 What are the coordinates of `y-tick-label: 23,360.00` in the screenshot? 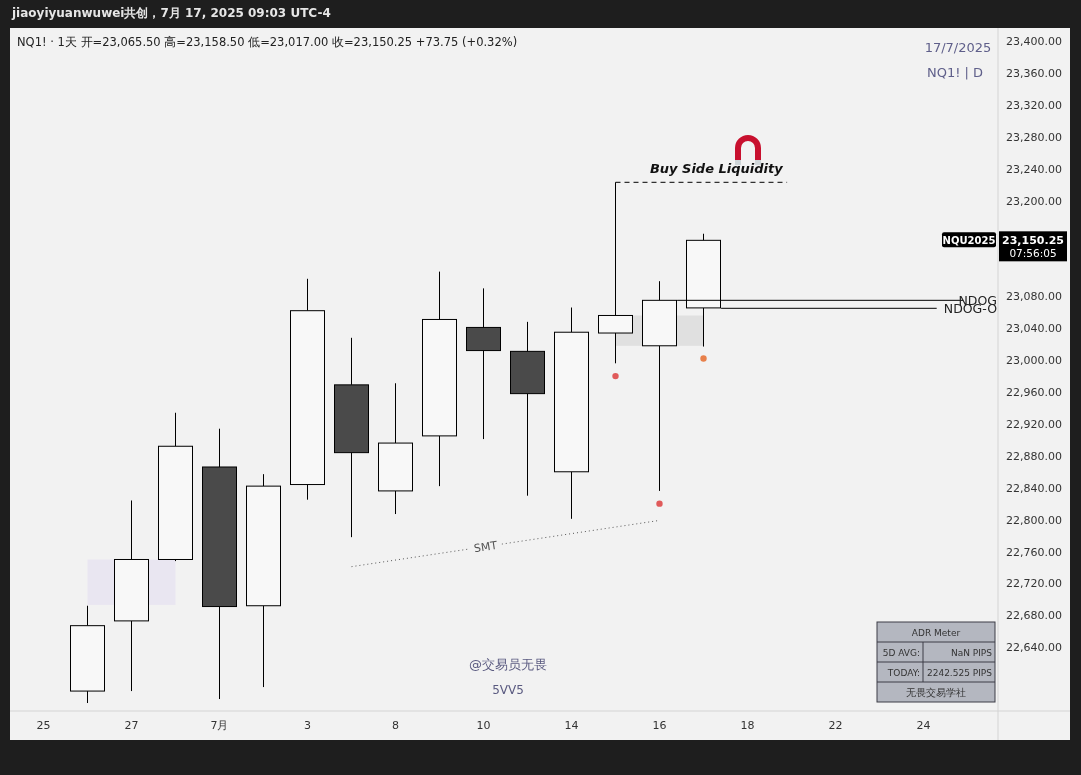 It's located at (1034, 74).